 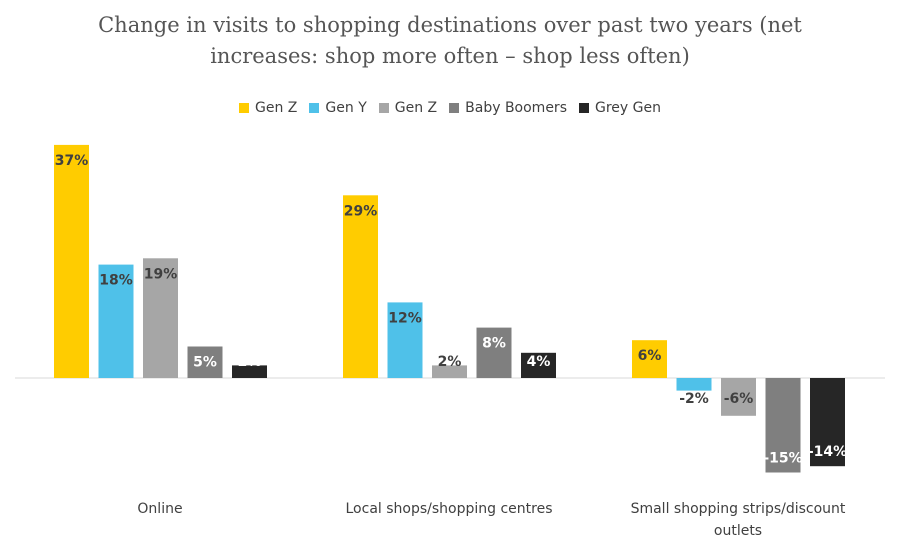 I want to click on legend-item: Baby Boomers, so click(x=508, y=108).